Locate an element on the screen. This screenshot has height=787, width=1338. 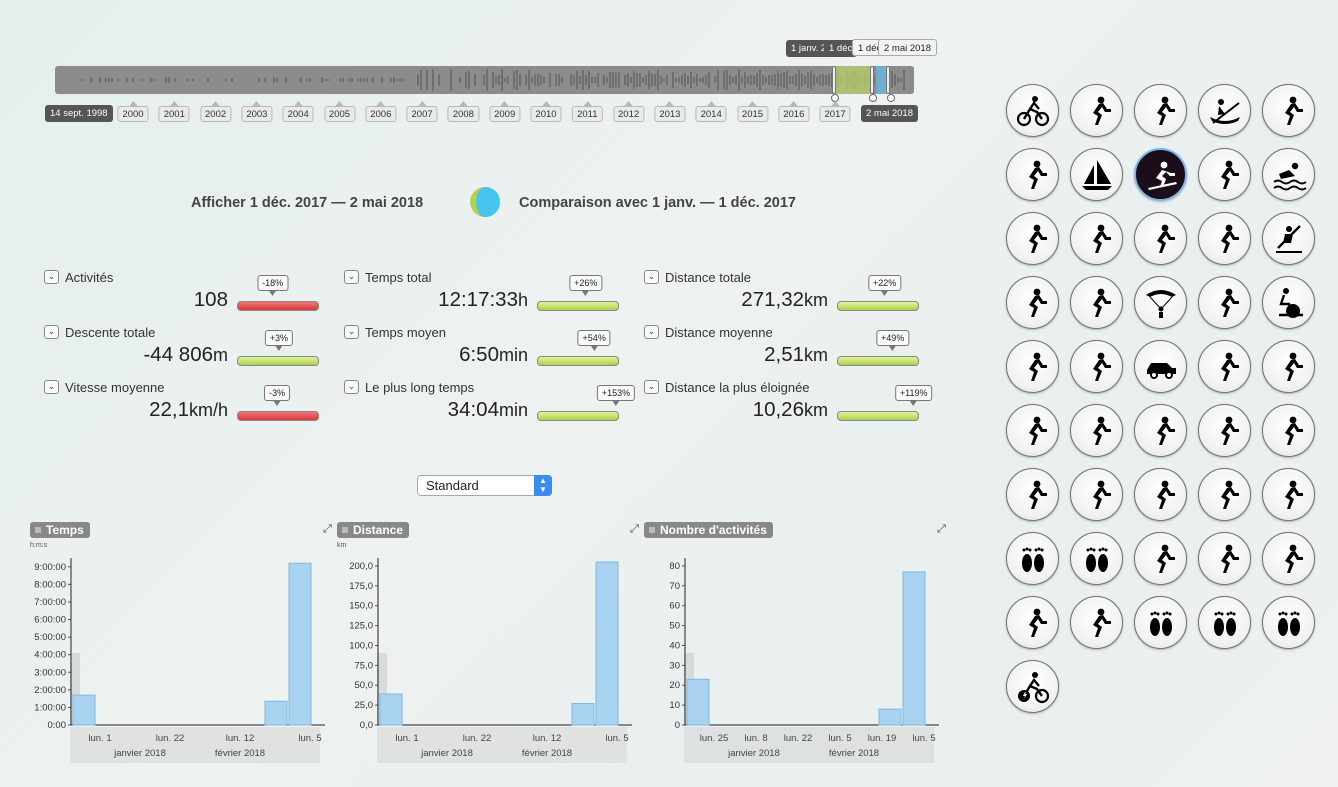
activity-horse-riding-button is located at coordinates (1224, 238).